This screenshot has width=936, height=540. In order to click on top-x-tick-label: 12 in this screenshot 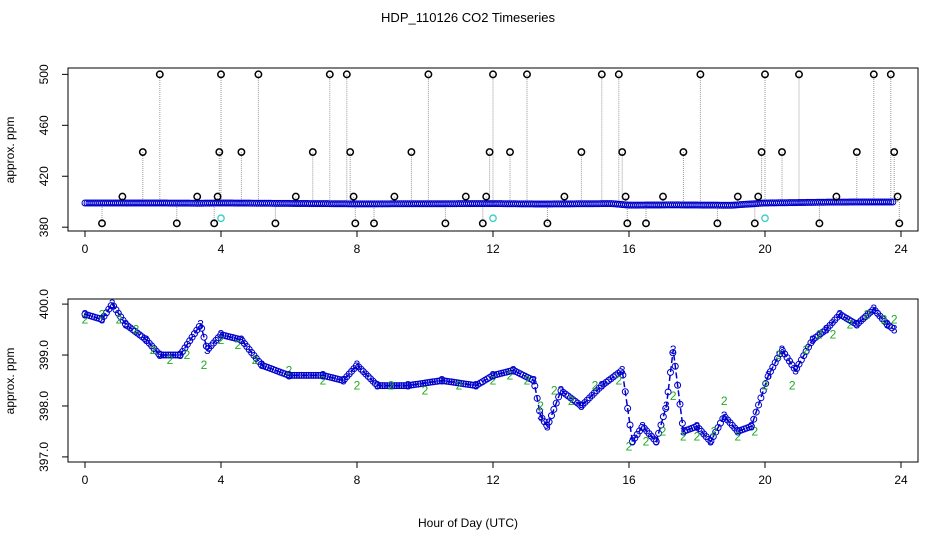, I will do `click(493, 249)`.